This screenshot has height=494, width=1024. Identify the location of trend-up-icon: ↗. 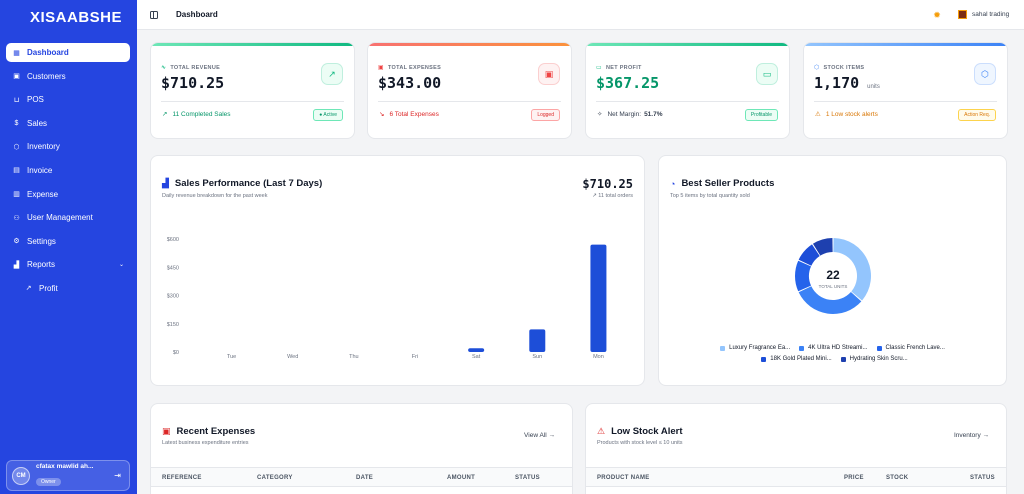
(28, 289).